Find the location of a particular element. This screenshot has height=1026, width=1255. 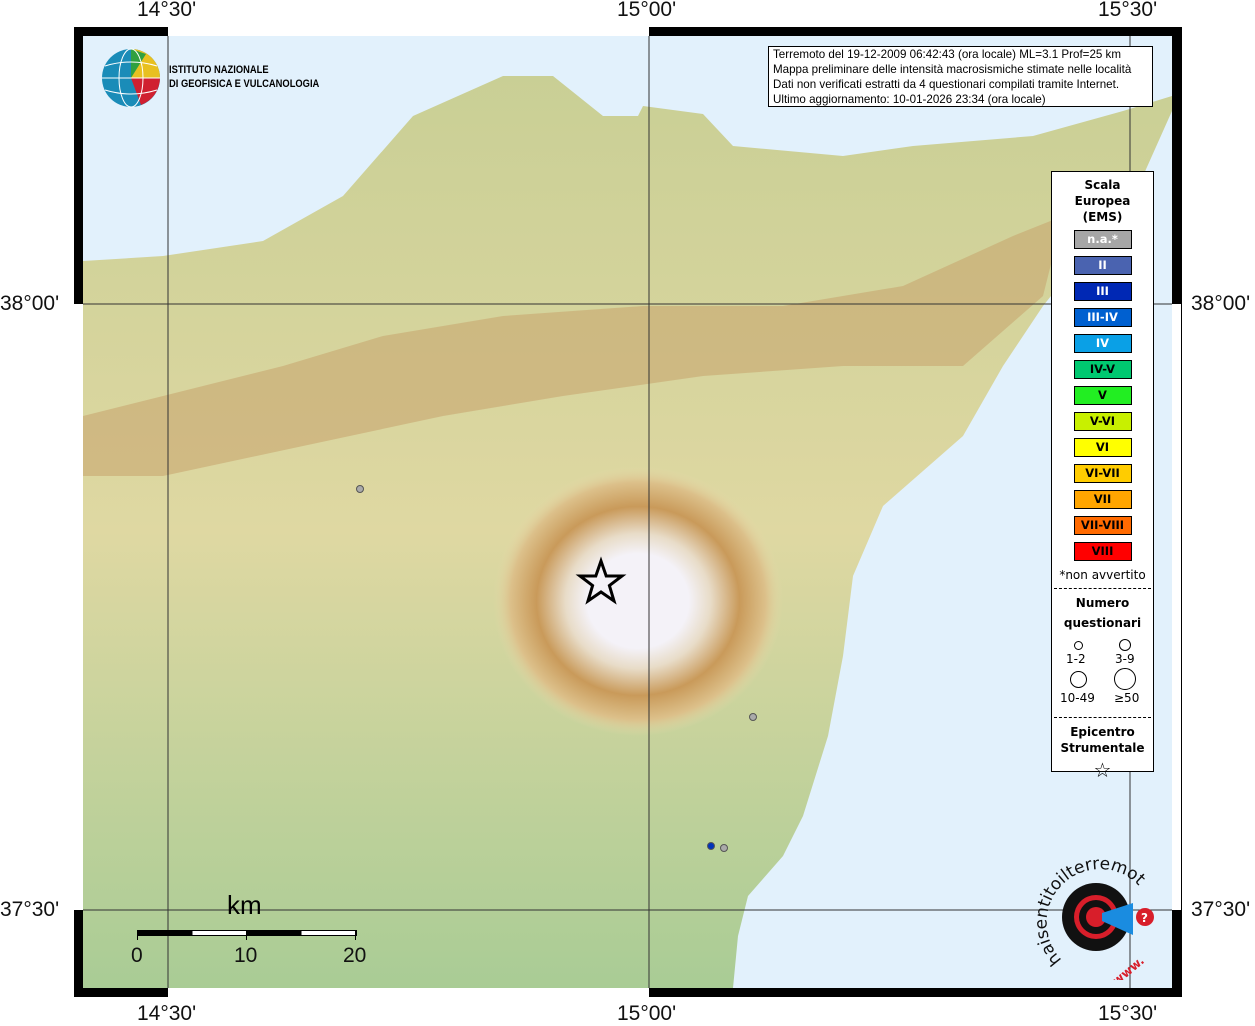

legend-title: Europea is located at coordinates (1102, 201).